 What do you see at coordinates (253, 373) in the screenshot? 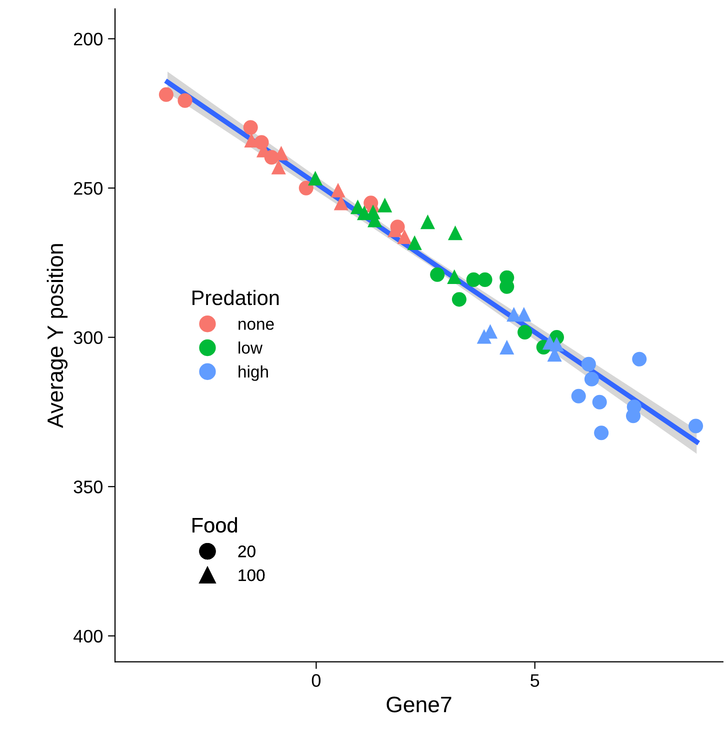
I see `legend-label: high` at bounding box center [253, 373].